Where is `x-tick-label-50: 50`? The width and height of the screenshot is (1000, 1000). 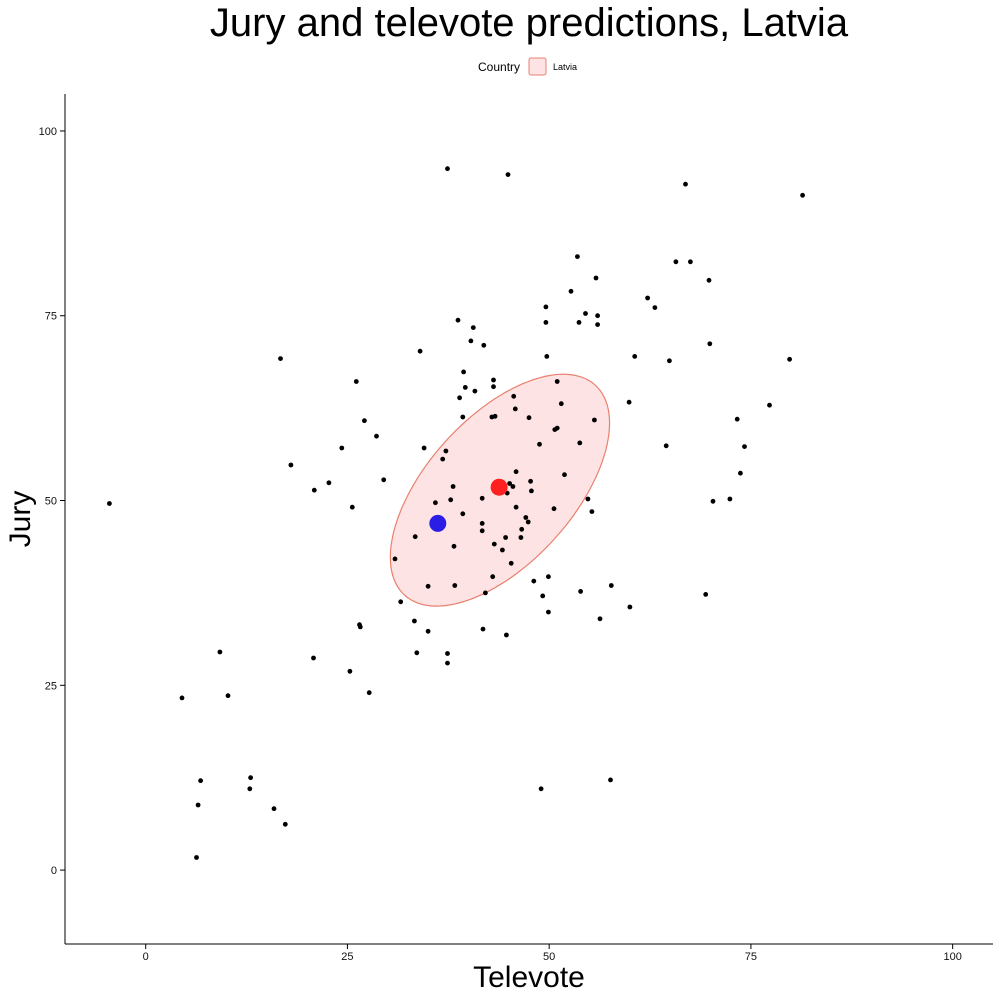
x-tick-label-50: 50 is located at coordinates (549, 957).